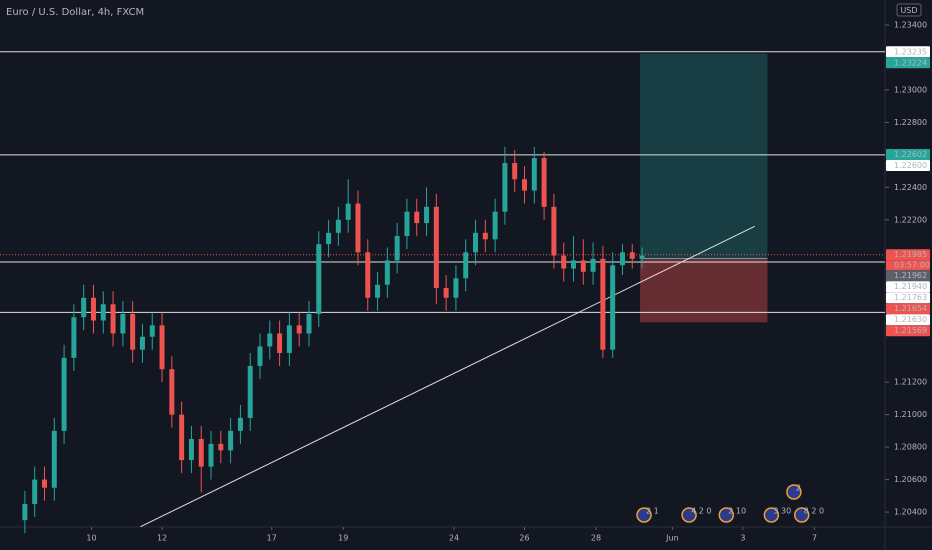 The height and width of the screenshot is (550, 932). What do you see at coordinates (910, 382) in the screenshot?
I see `y-tick-label: 1.21200` at bounding box center [910, 382].